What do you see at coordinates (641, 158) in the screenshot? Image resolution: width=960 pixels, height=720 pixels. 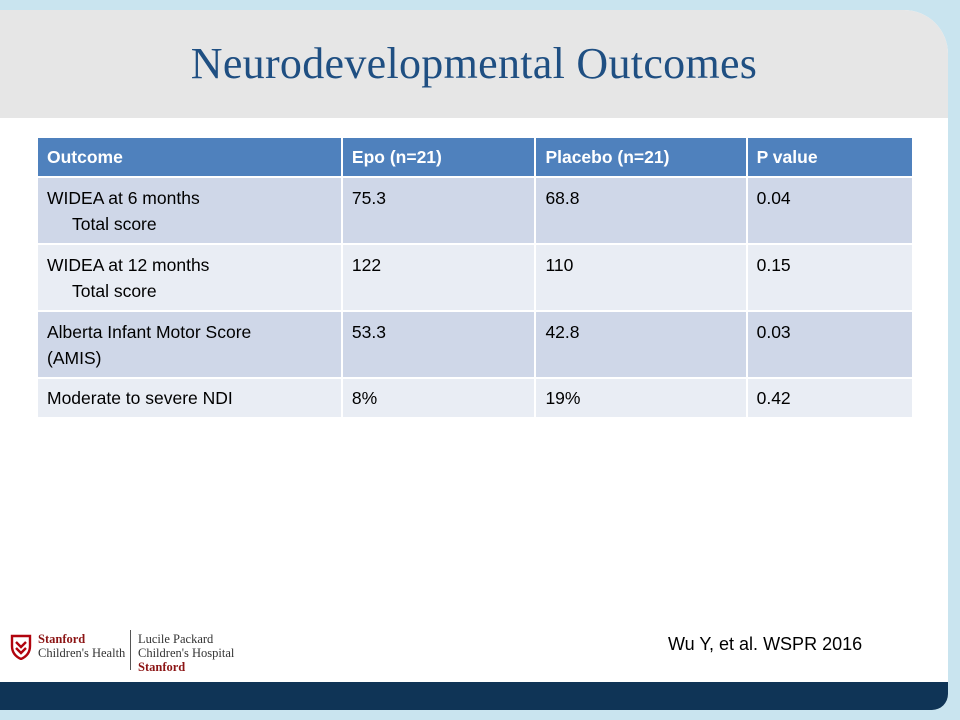 I see `header-placebo: Placebo (n=21)` at bounding box center [641, 158].